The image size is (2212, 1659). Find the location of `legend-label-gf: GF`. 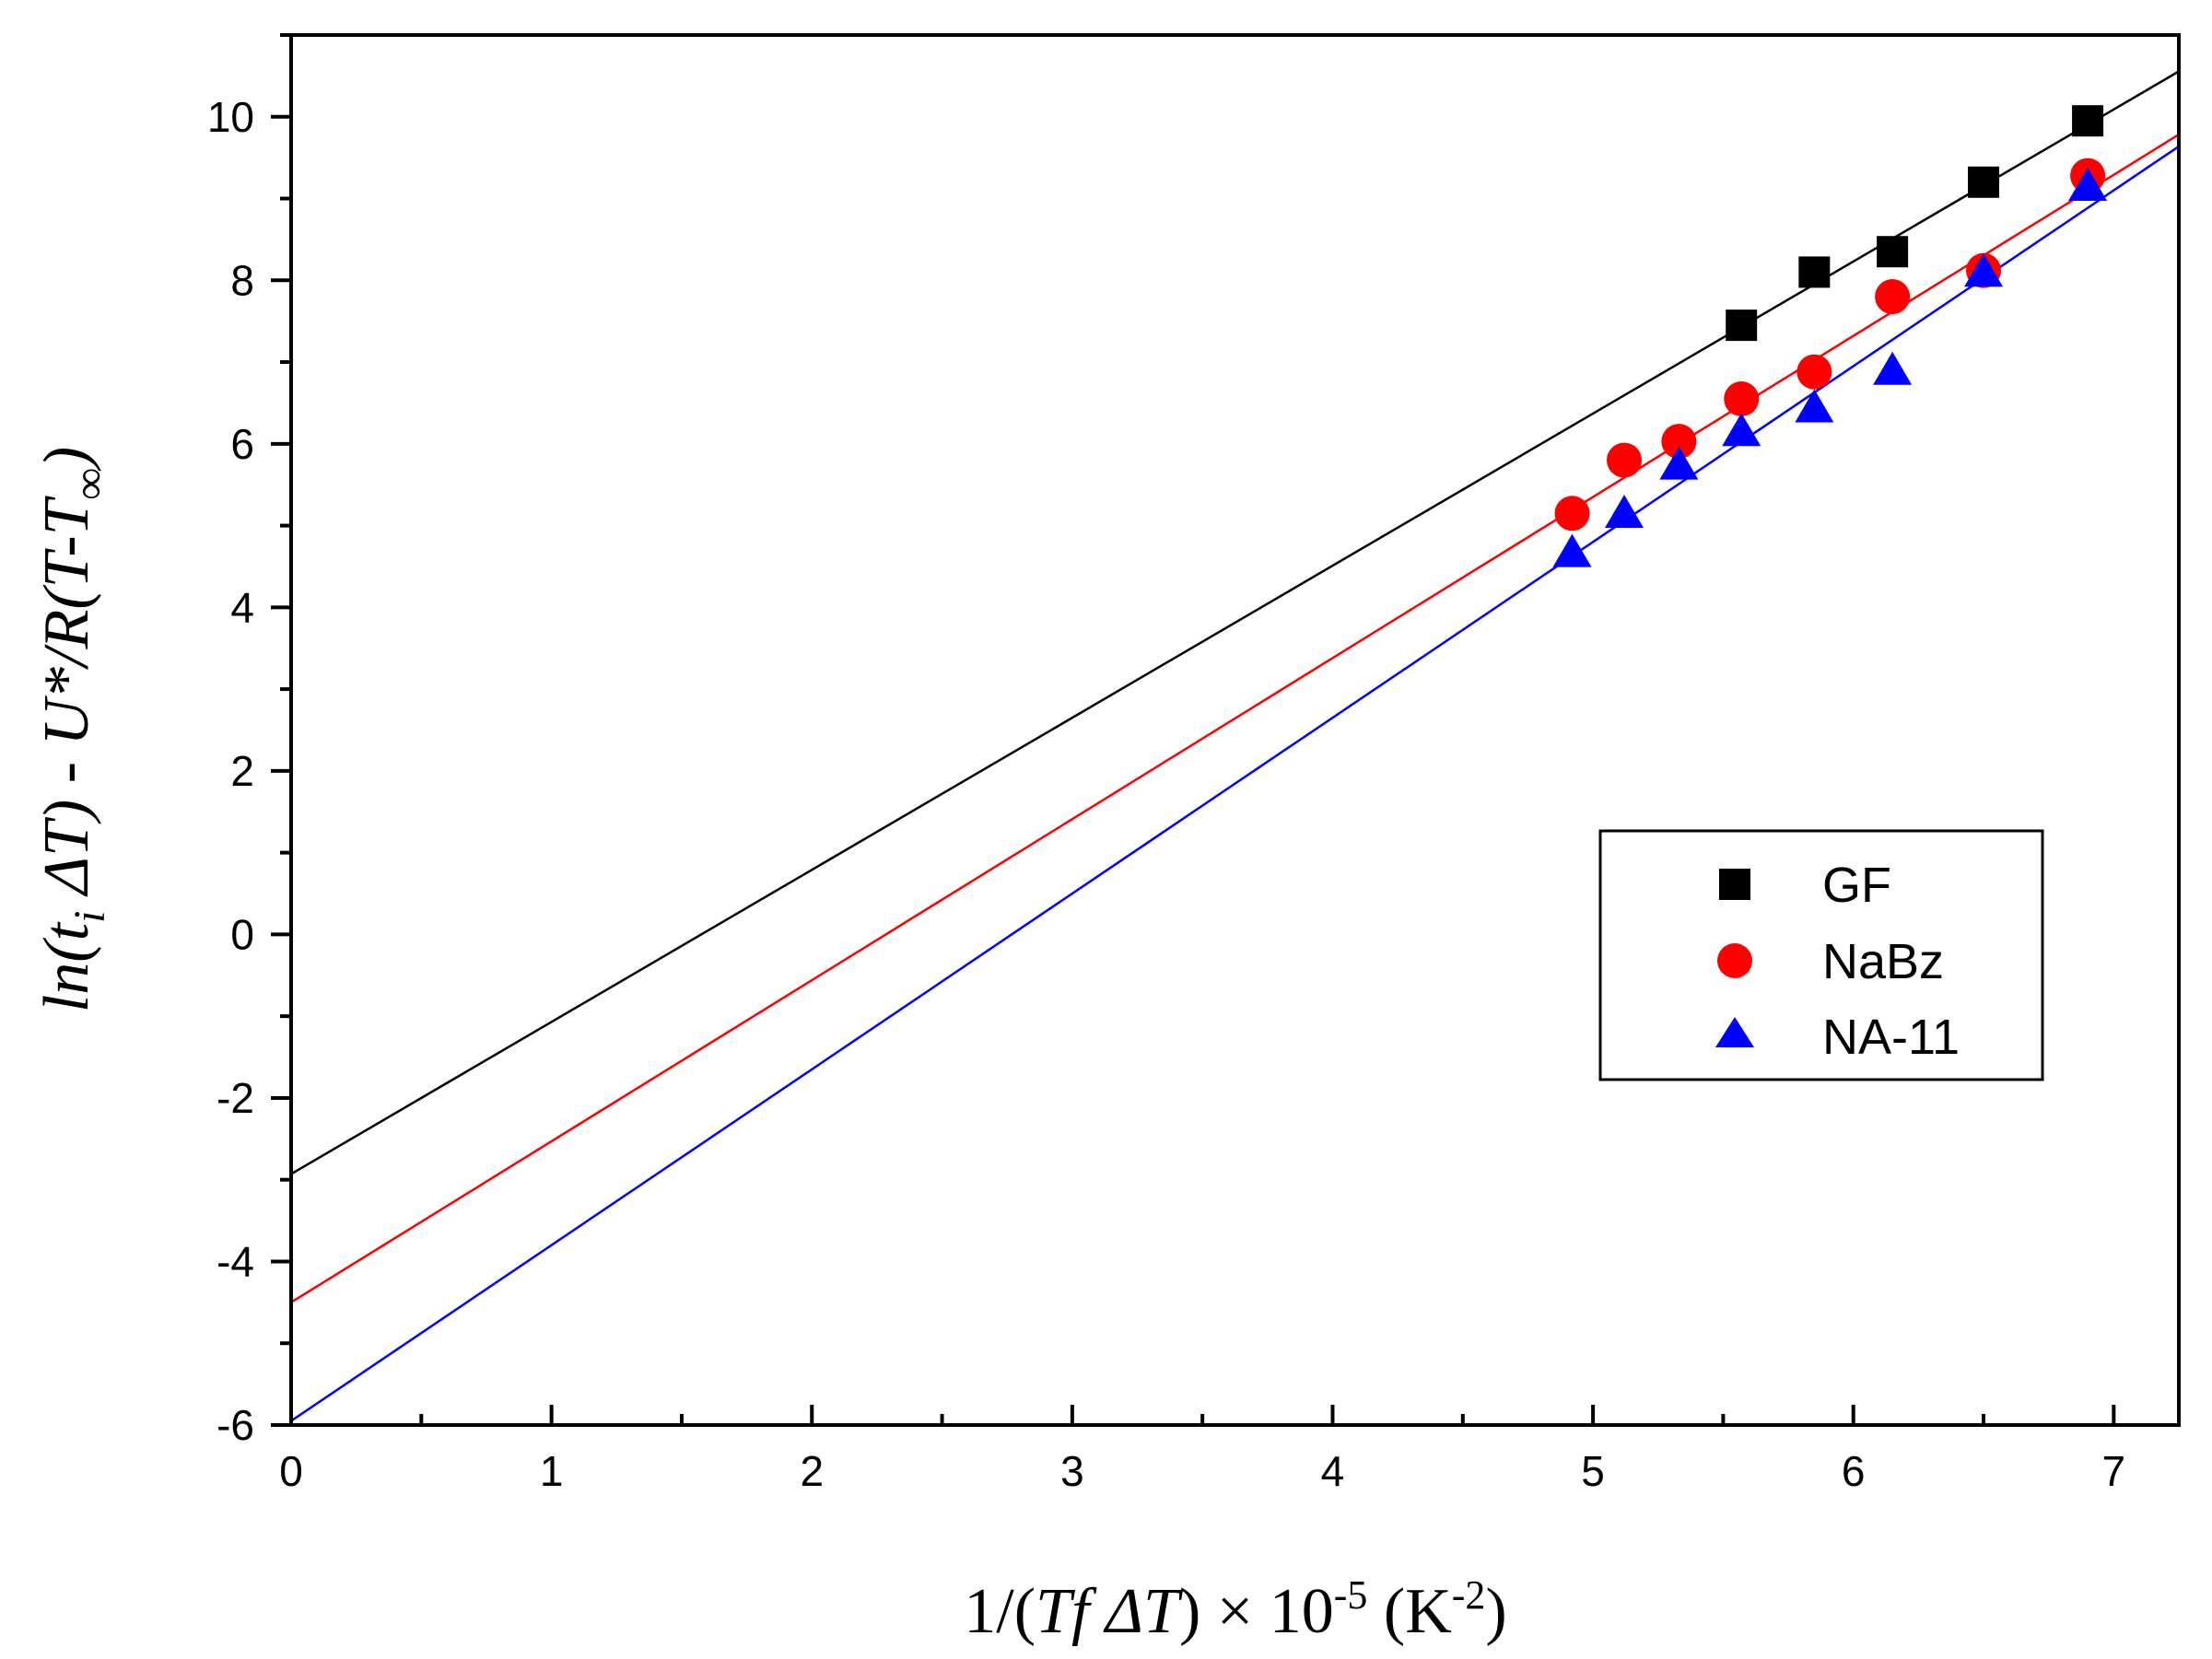

legend-label-gf: GF is located at coordinates (1856, 885).